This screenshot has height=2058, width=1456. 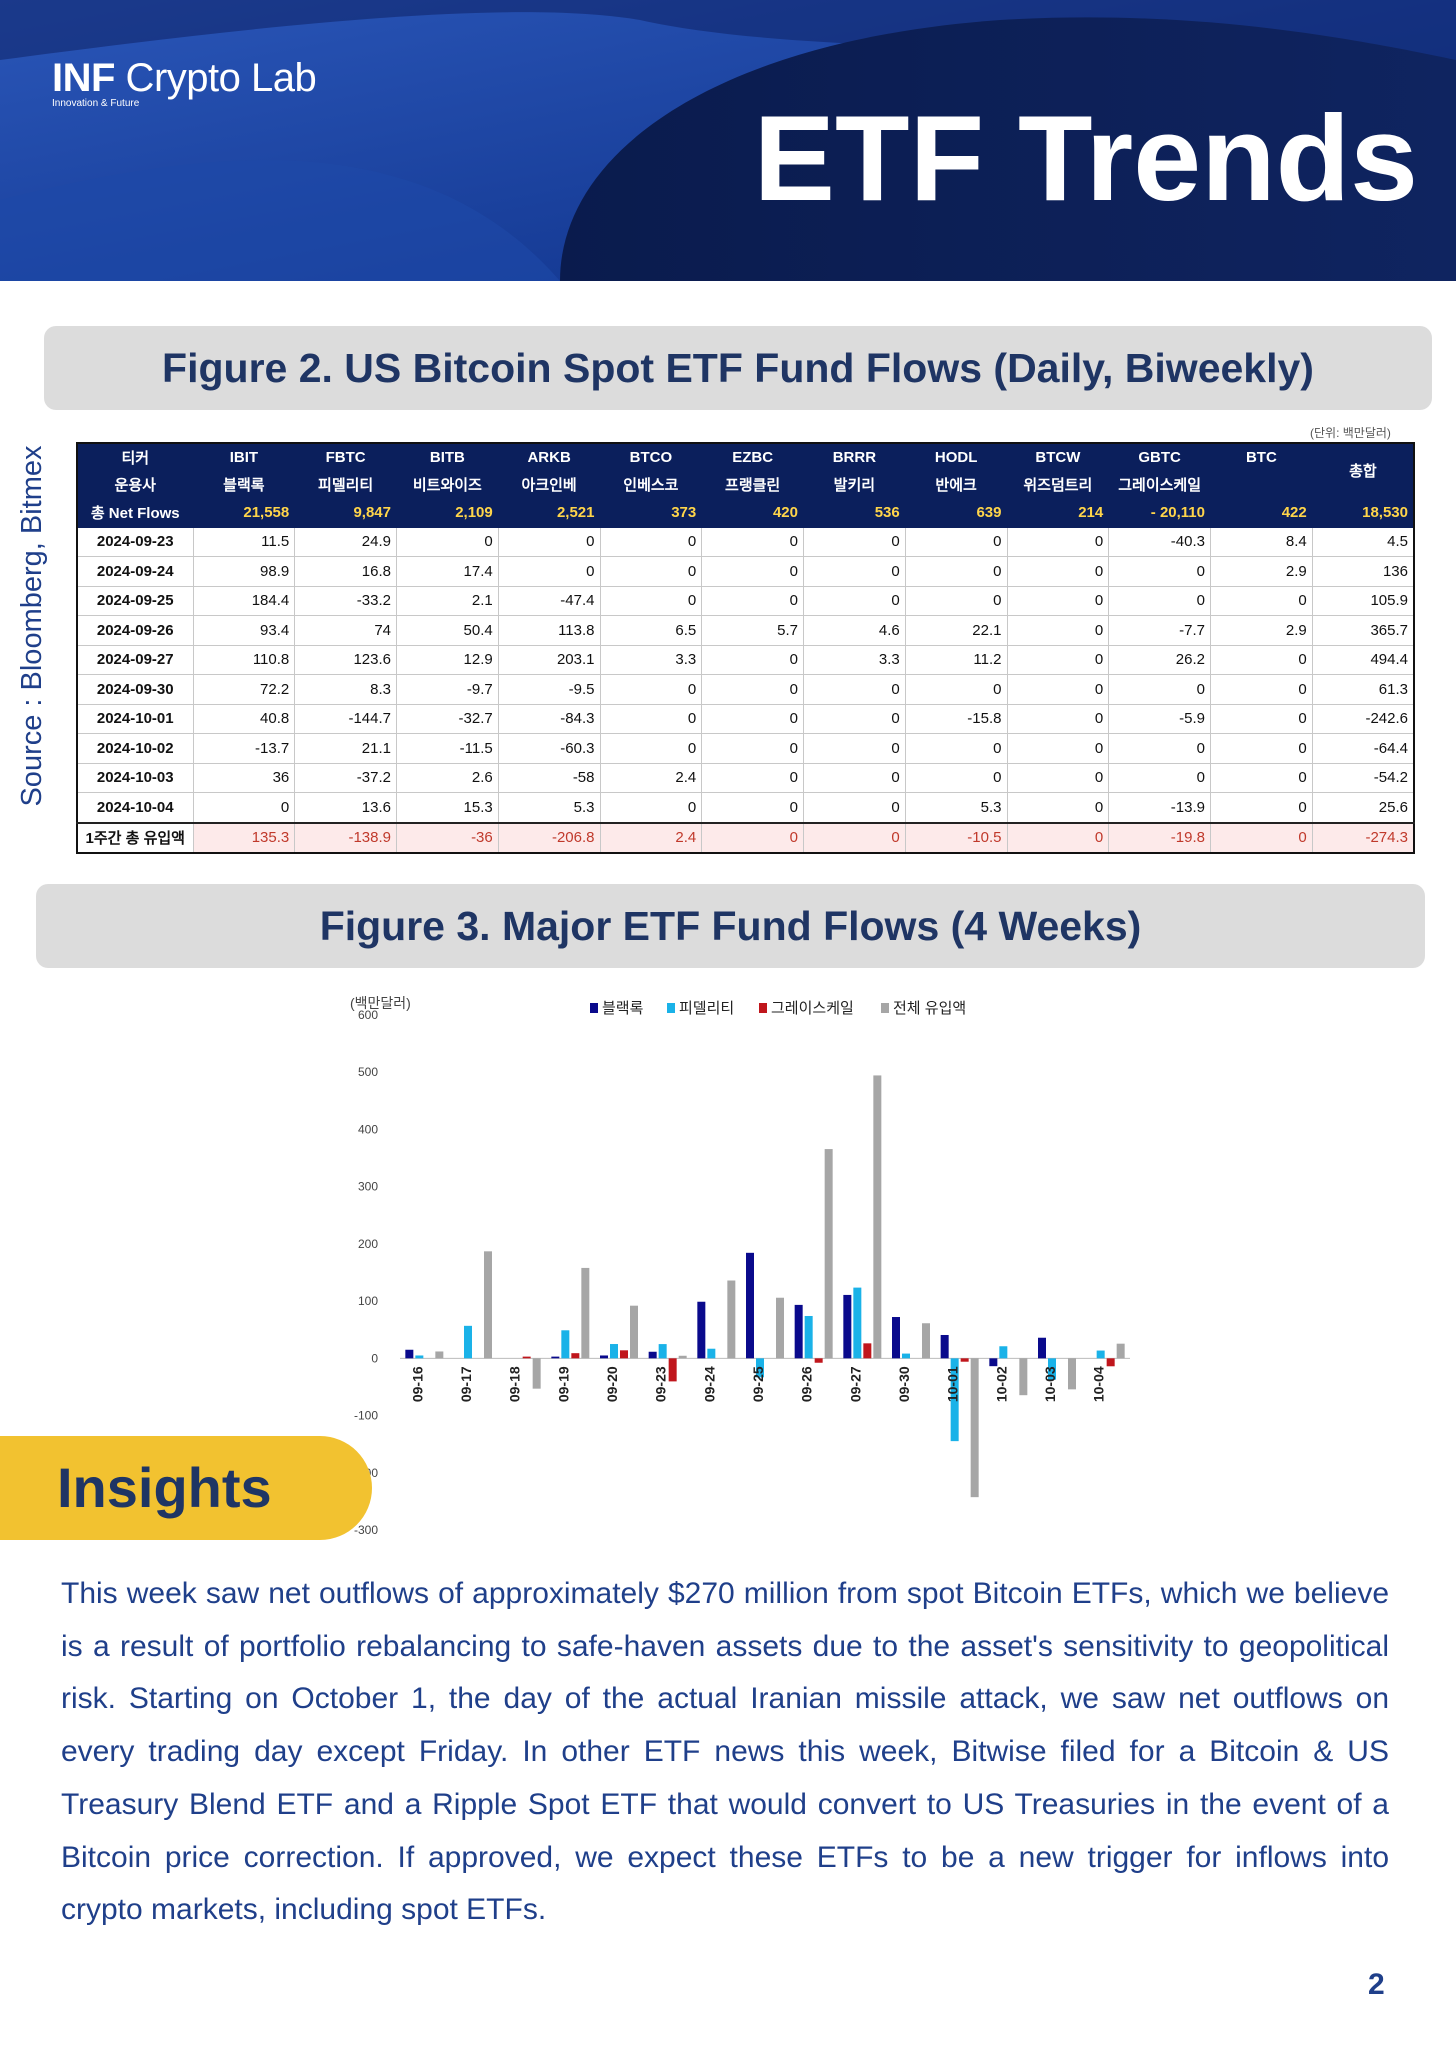 I want to click on x-tick-label: 10-04, so click(x=1099, y=1384).